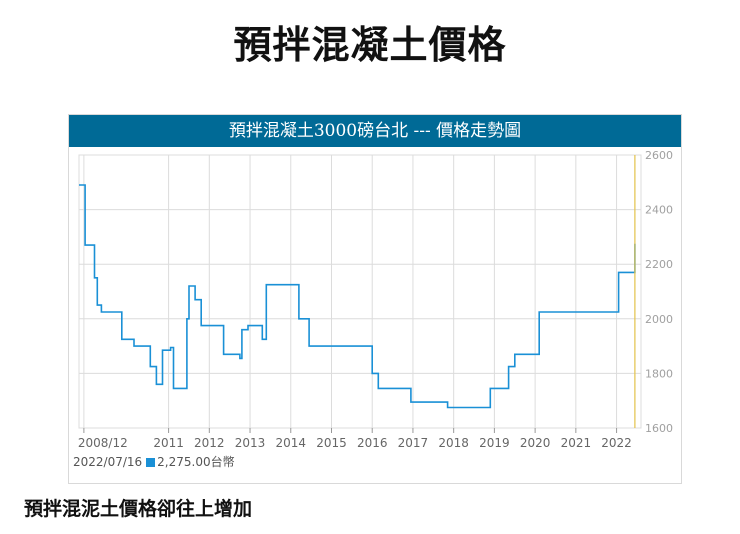 The height and width of the screenshot is (534, 740). What do you see at coordinates (659, 264) in the screenshot?
I see `y-tick-label: 2200` at bounding box center [659, 264].